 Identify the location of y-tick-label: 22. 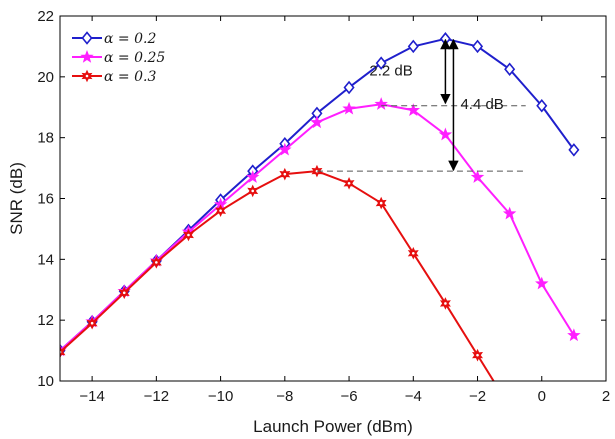
(45, 16).